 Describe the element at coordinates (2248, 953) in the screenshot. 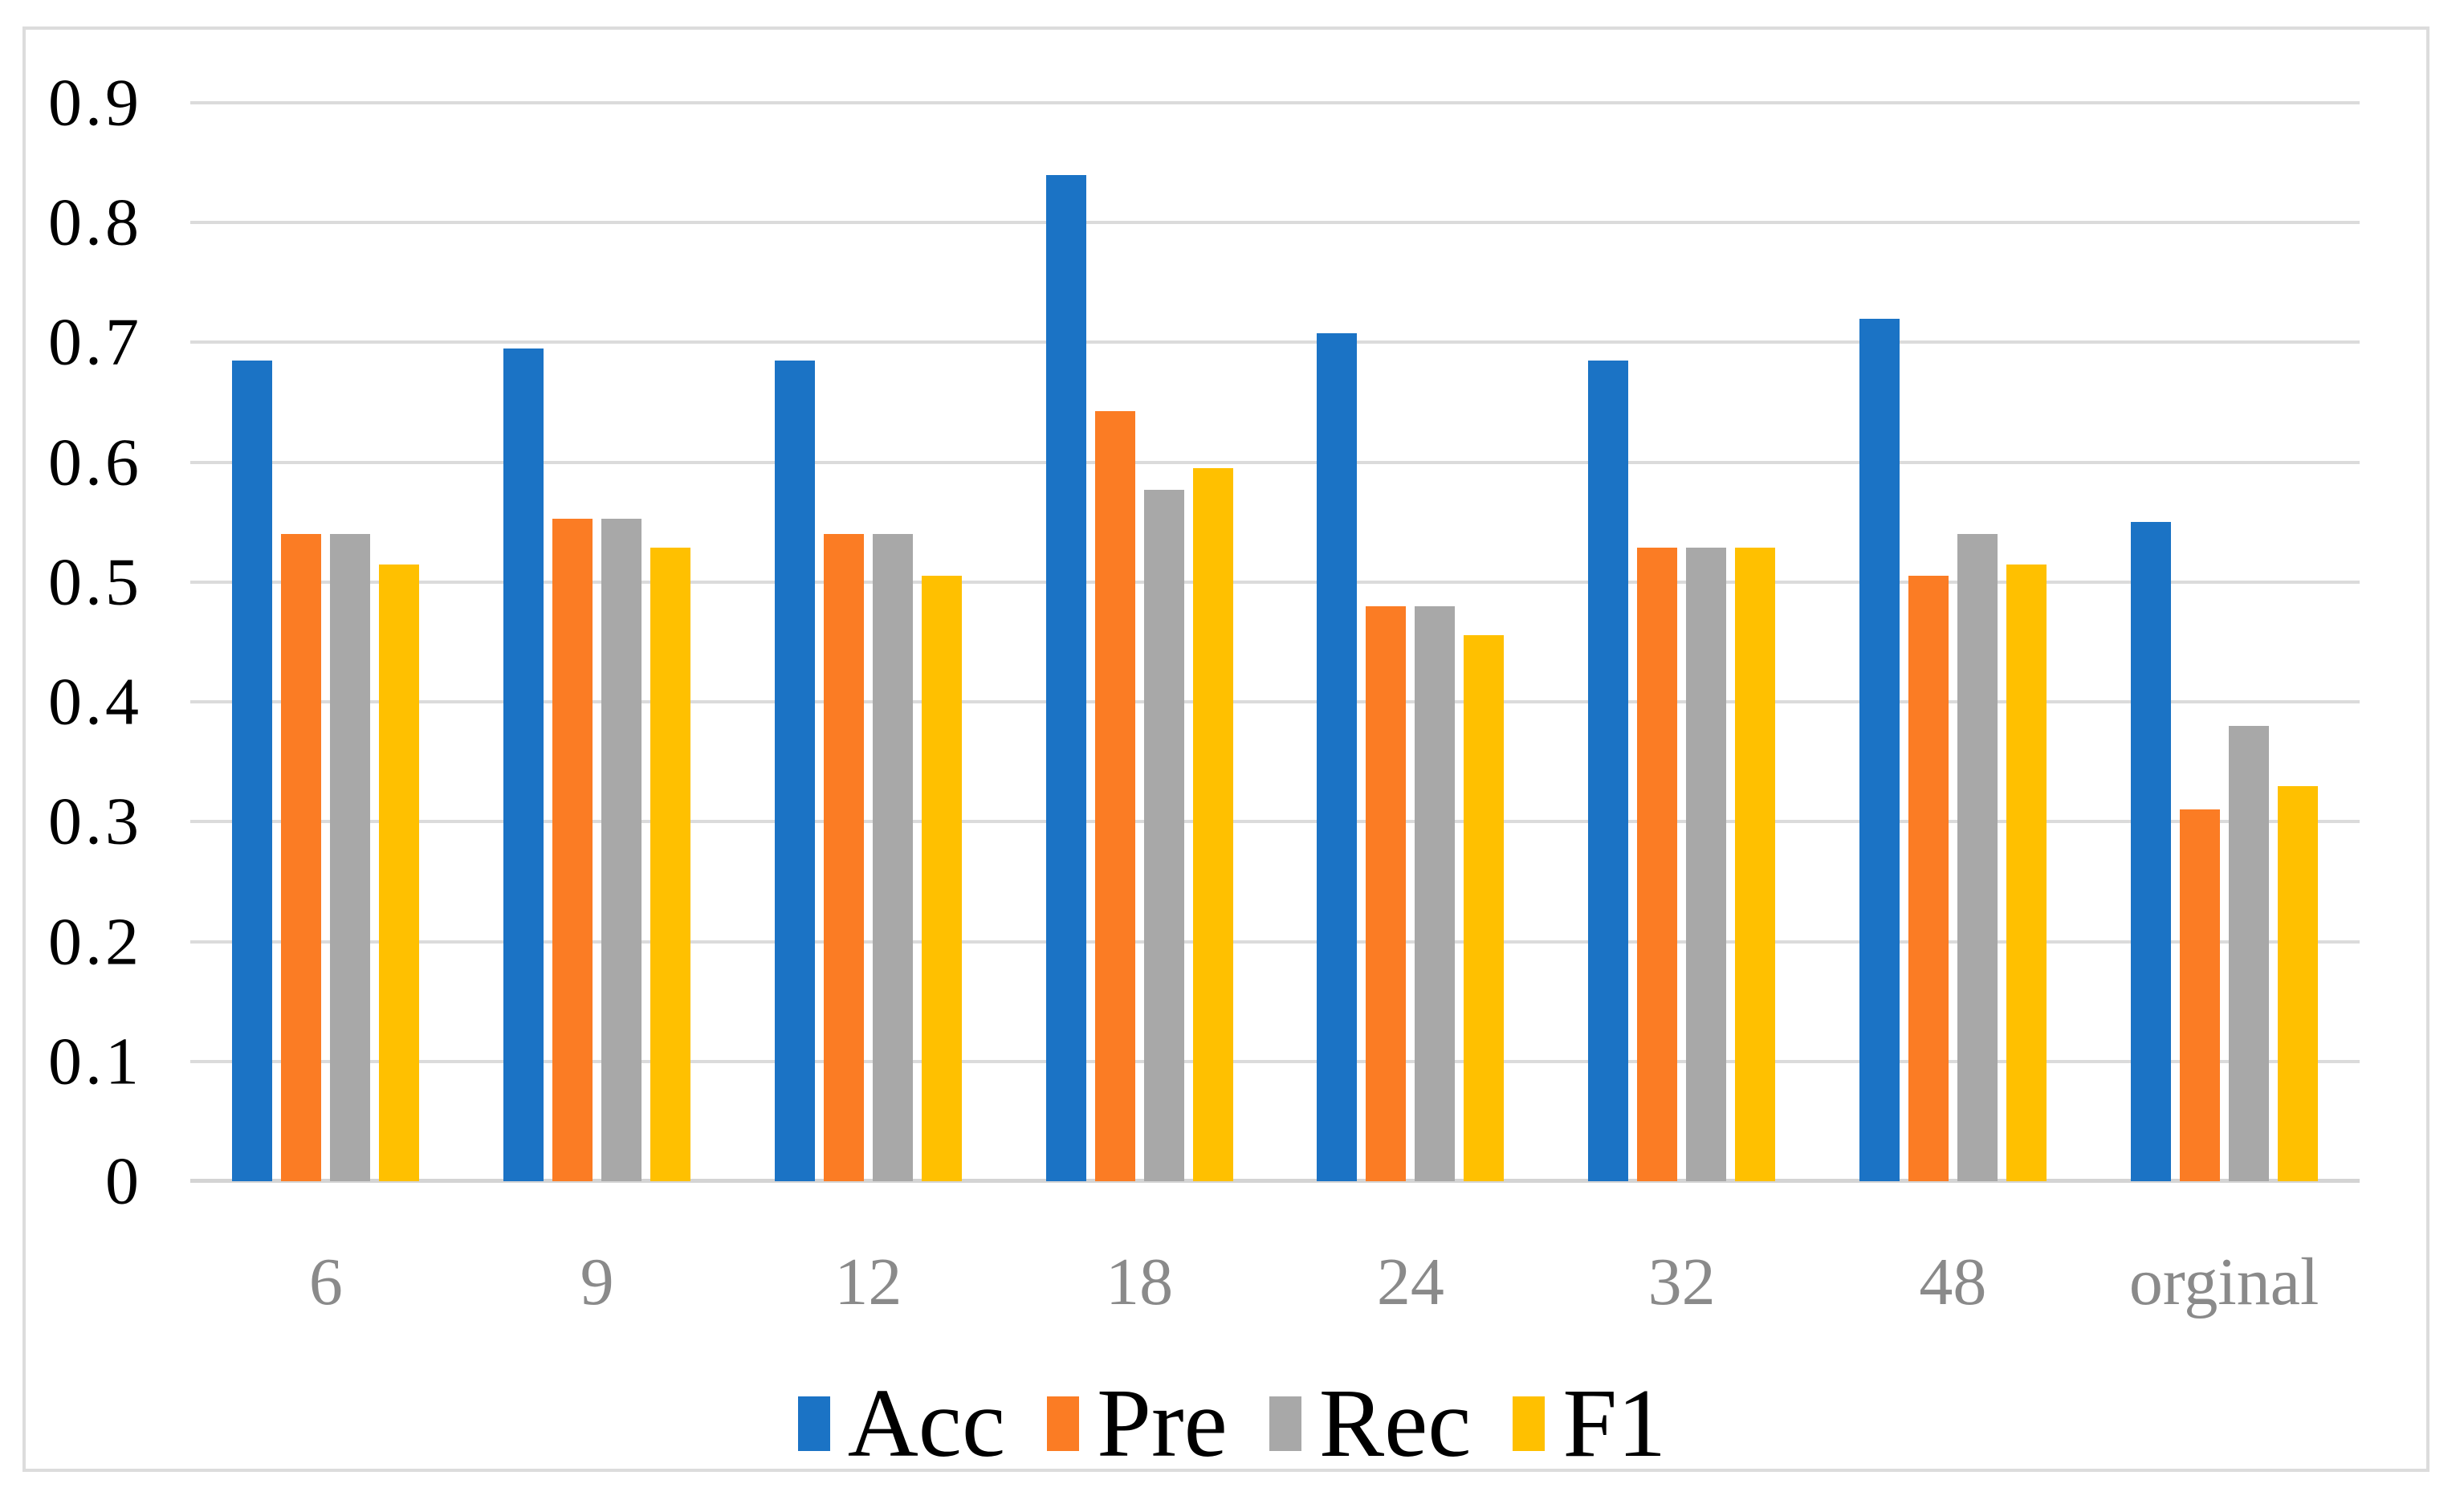

I see `bar-rec-orginal` at that location.